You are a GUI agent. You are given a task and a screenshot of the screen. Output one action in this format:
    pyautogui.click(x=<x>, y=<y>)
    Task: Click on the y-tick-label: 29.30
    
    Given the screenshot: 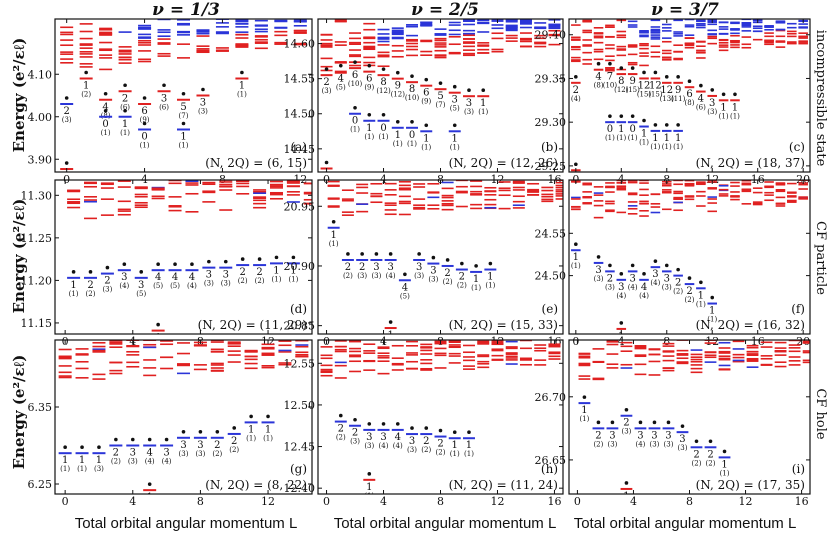 What is the action you would take?
    pyautogui.click(x=551, y=122)
    